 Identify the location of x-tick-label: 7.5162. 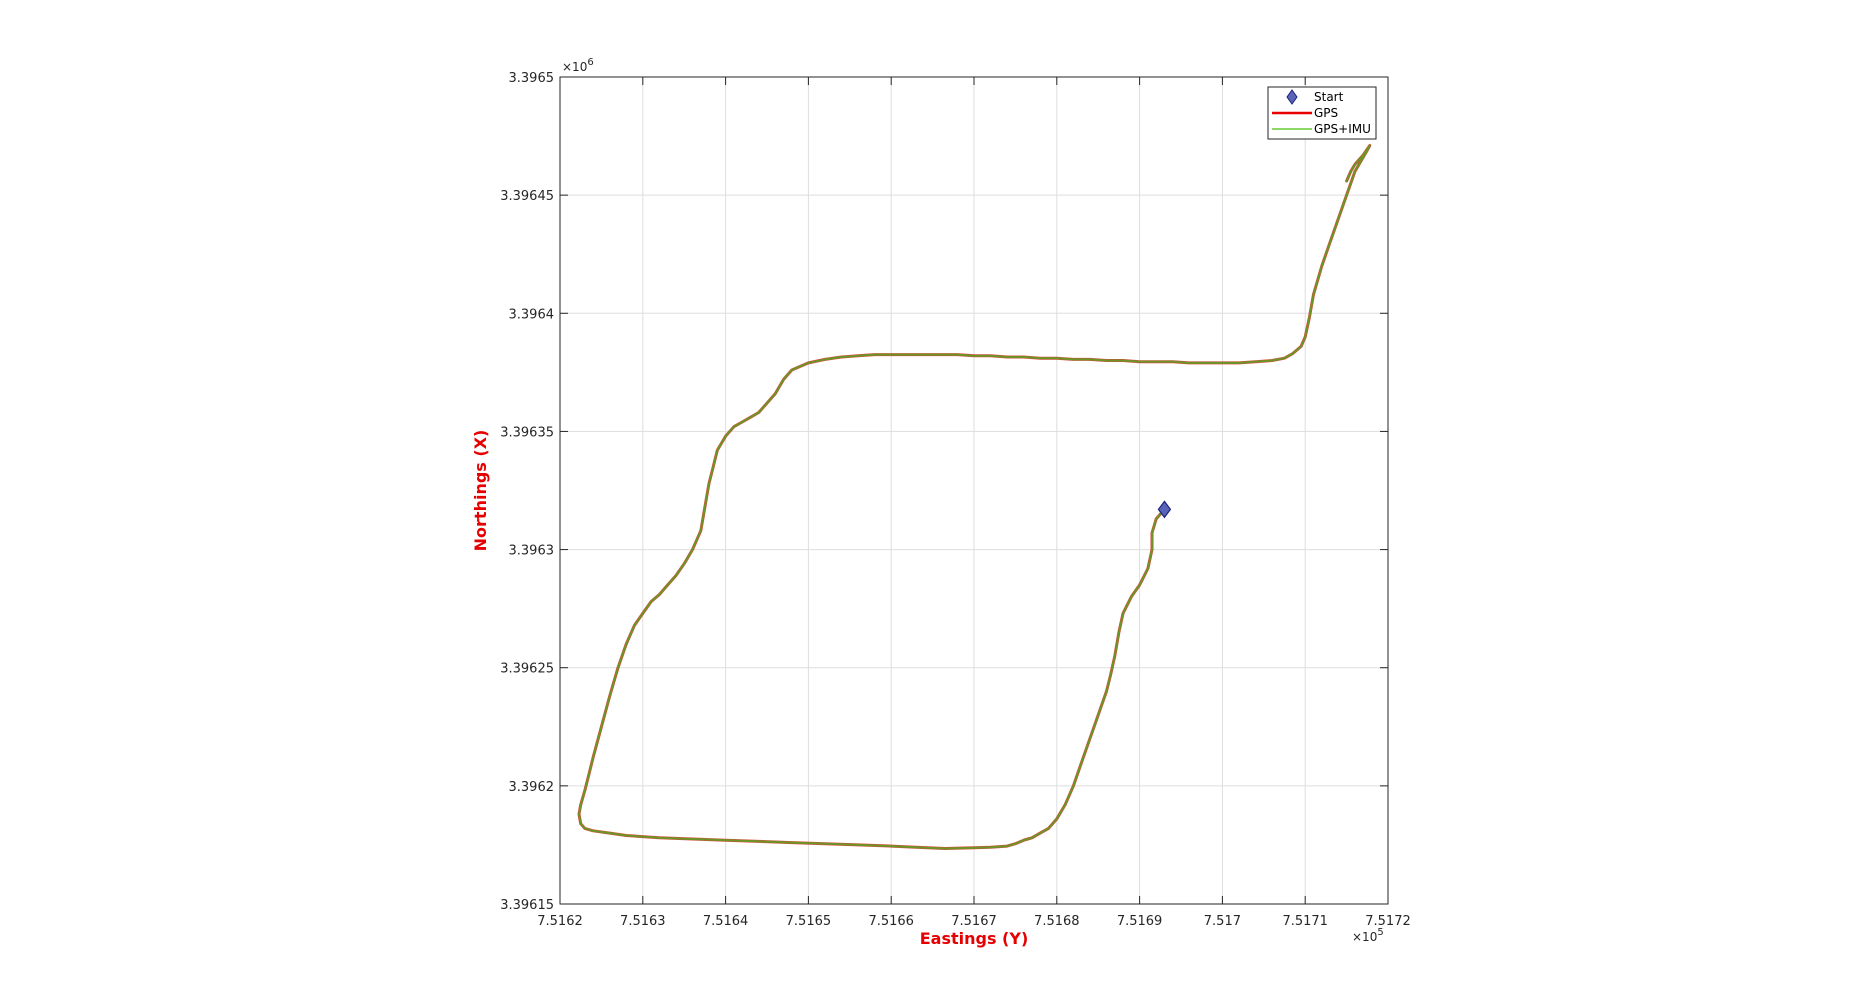
(560, 921).